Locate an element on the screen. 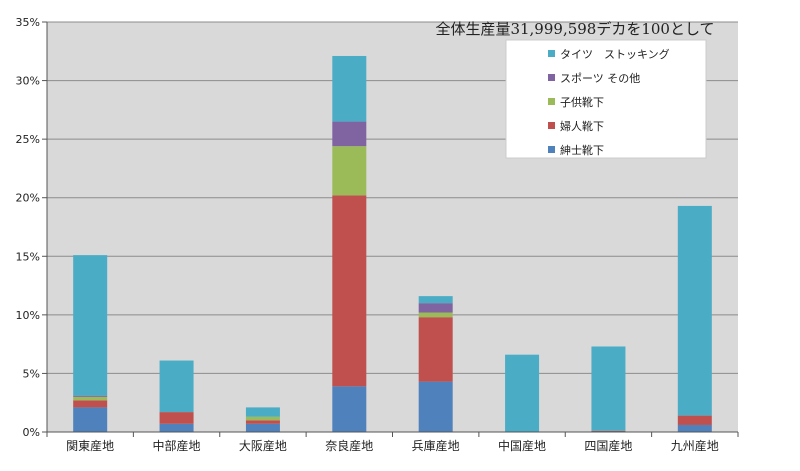  y-tick-label: 15% is located at coordinates (28, 256).